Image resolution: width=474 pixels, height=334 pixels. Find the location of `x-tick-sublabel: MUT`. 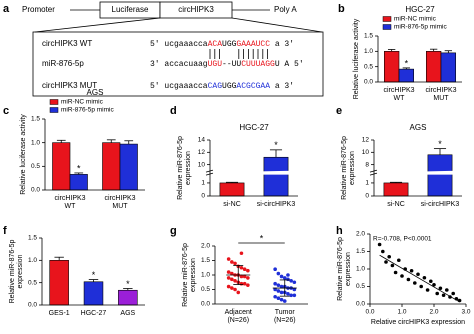

x-tick-sublabel: MUT is located at coordinates (441, 98).